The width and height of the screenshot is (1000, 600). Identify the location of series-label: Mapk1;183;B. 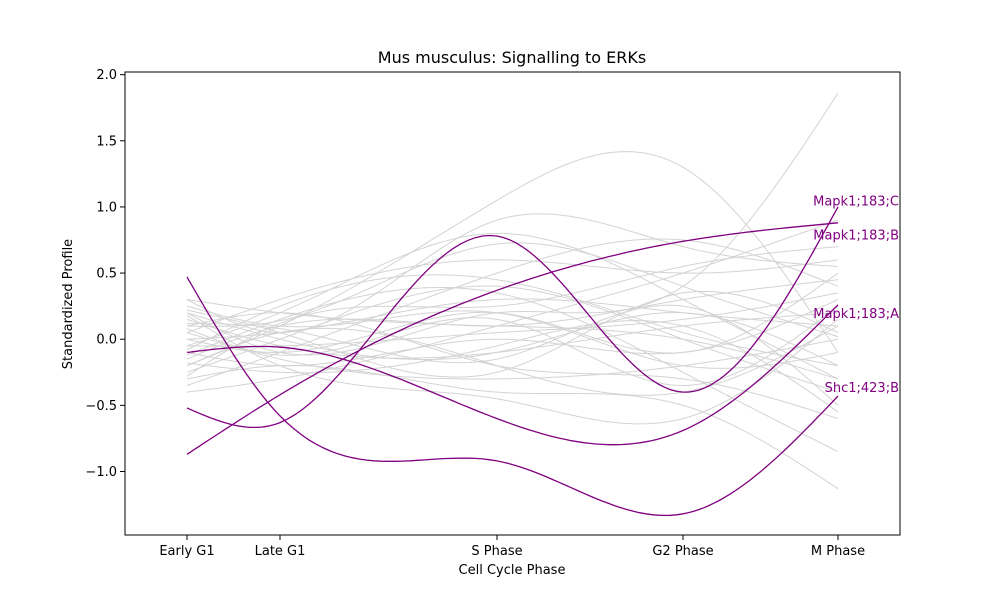
(856, 236).